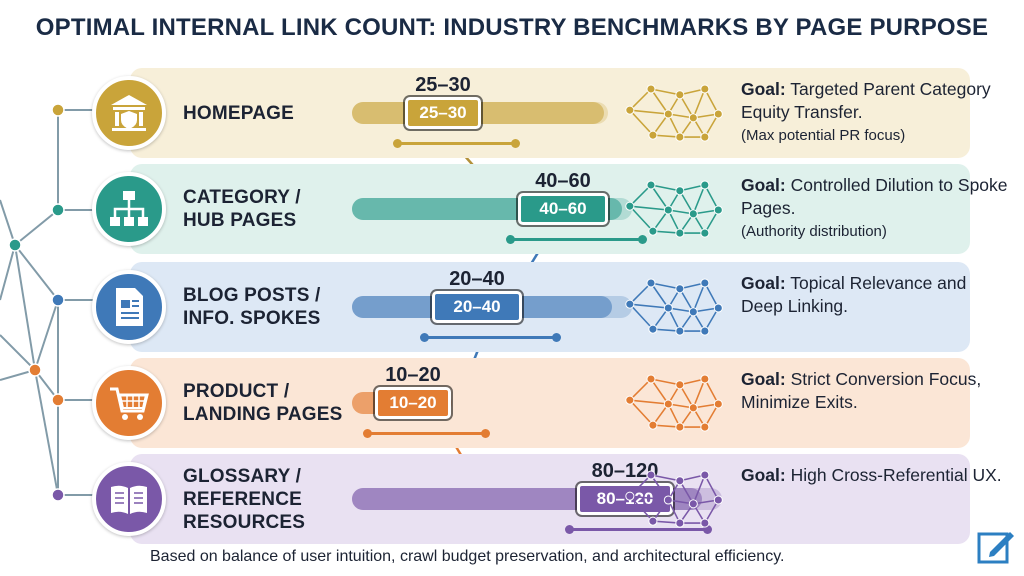 The width and height of the screenshot is (1024, 576). I want to click on open-book-icon, so click(129, 499).